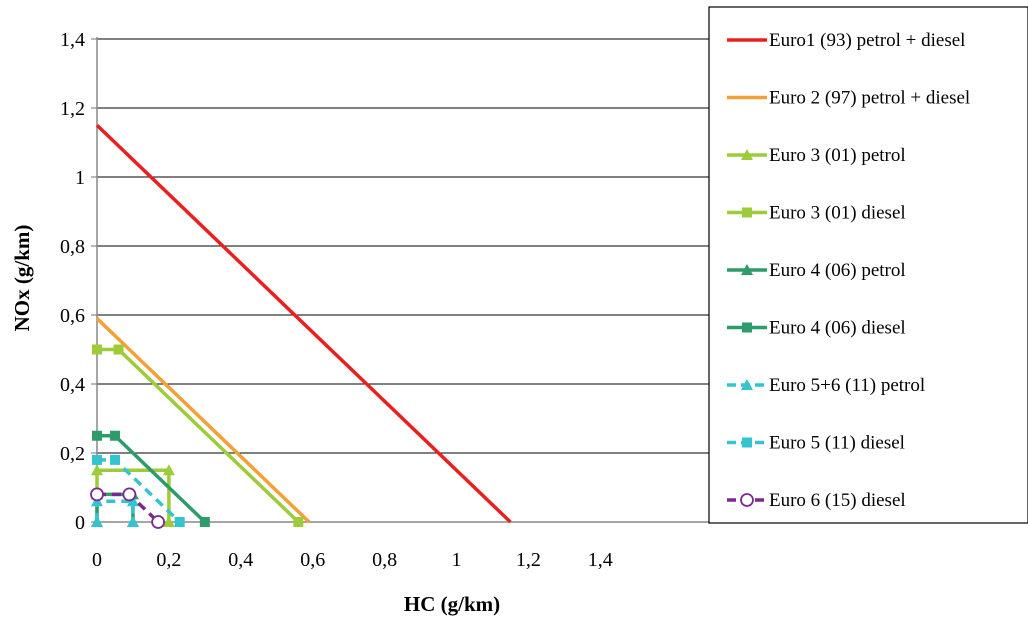 This screenshot has height=618, width=1028. Describe the element at coordinates (240, 560) in the screenshot. I see `x-tick-label: 0,4` at that location.